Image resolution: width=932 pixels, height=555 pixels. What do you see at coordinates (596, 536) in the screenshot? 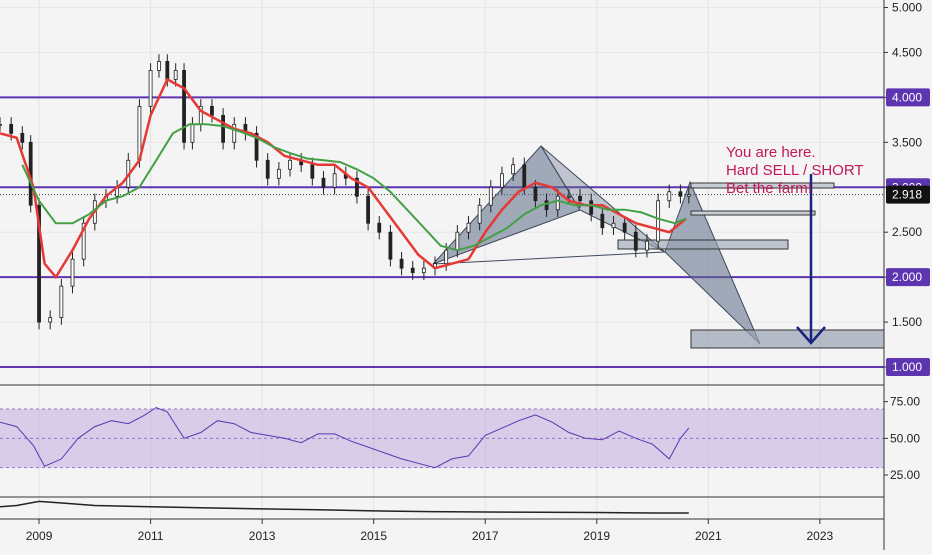
I see `x-tick-label-5: 2019` at bounding box center [596, 536].